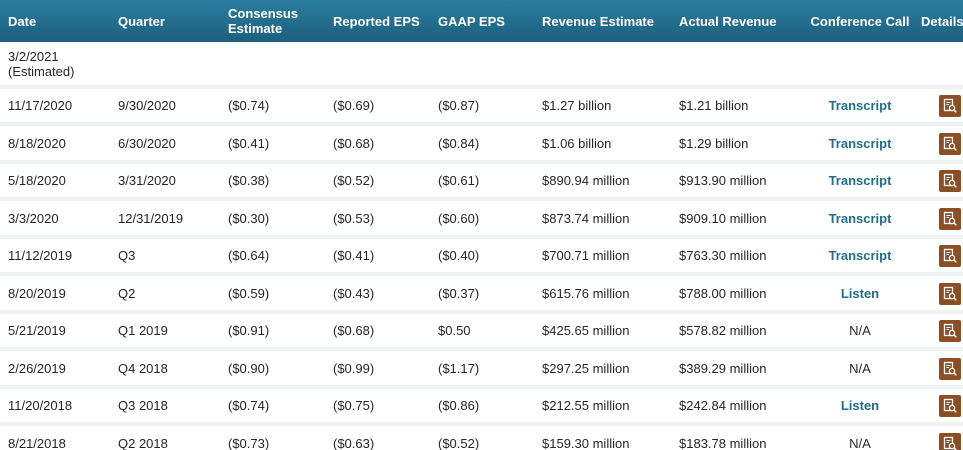 The width and height of the screenshot is (963, 450). What do you see at coordinates (249, 180) in the screenshot?
I see `cell-consensus-estimate: ($0.38)` at bounding box center [249, 180].